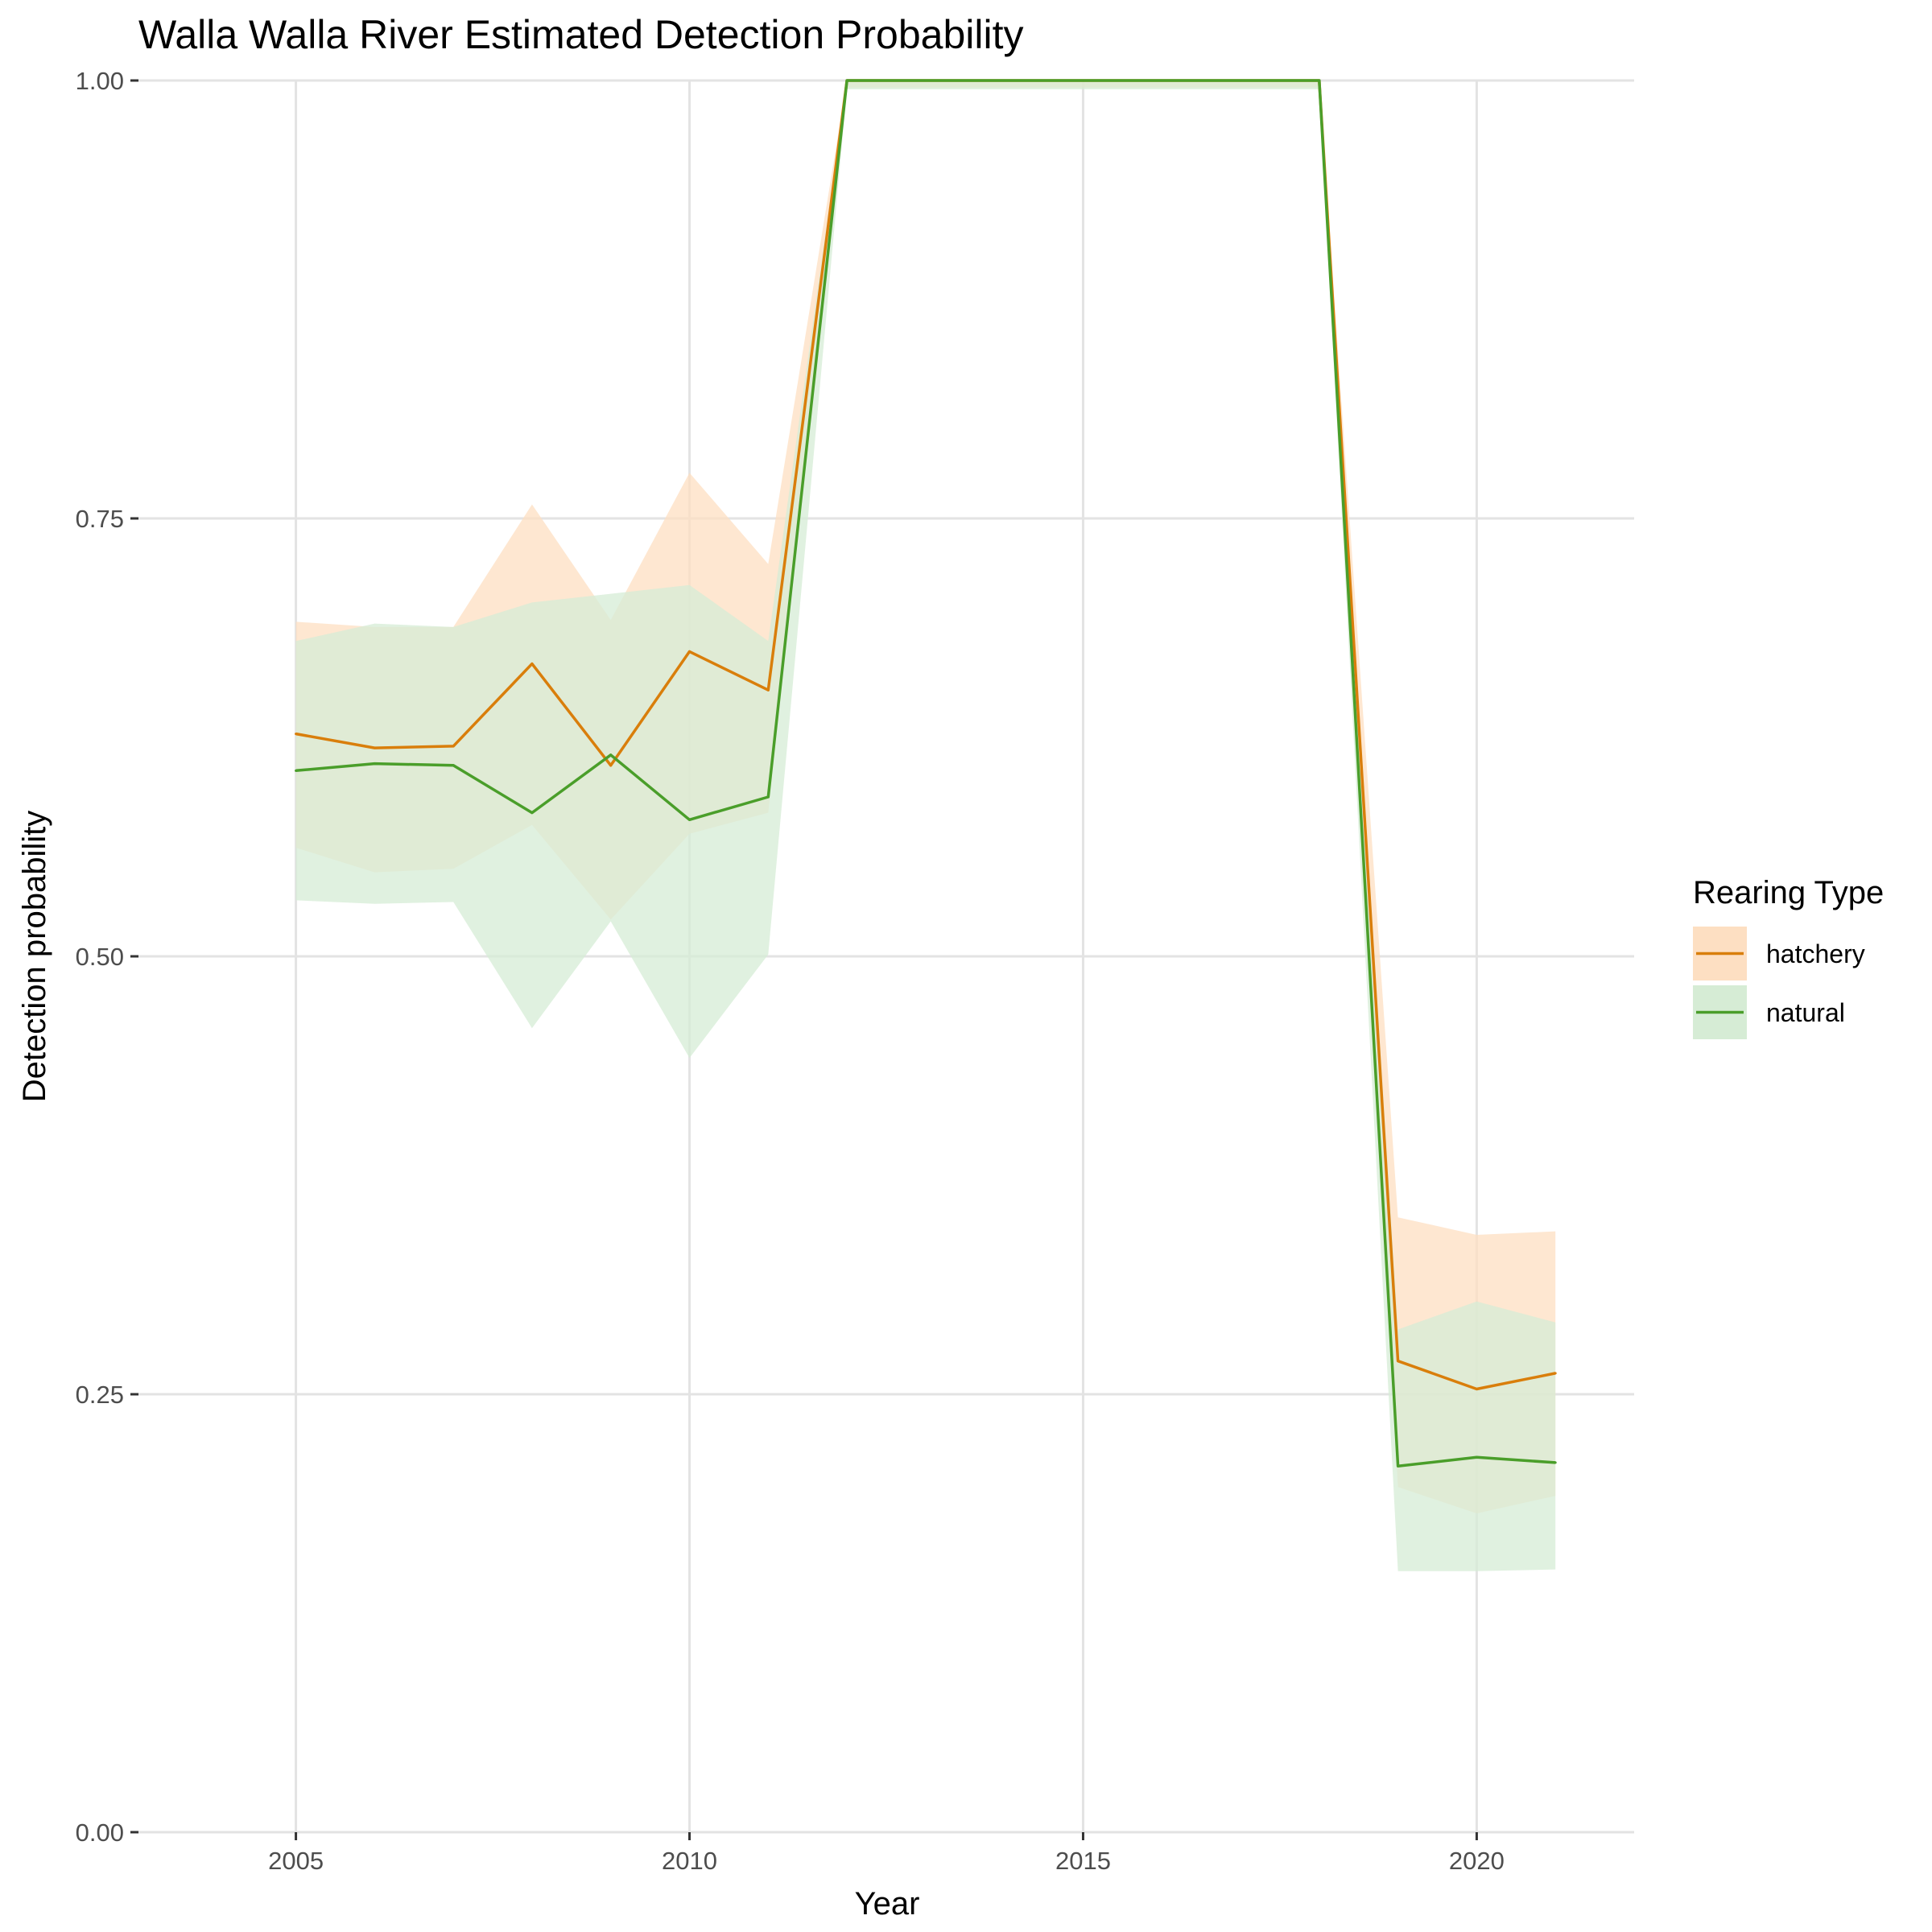 This screenshot has width=1932, height=1932. I want to click on hatchery-point-2008, so click(532, 664).